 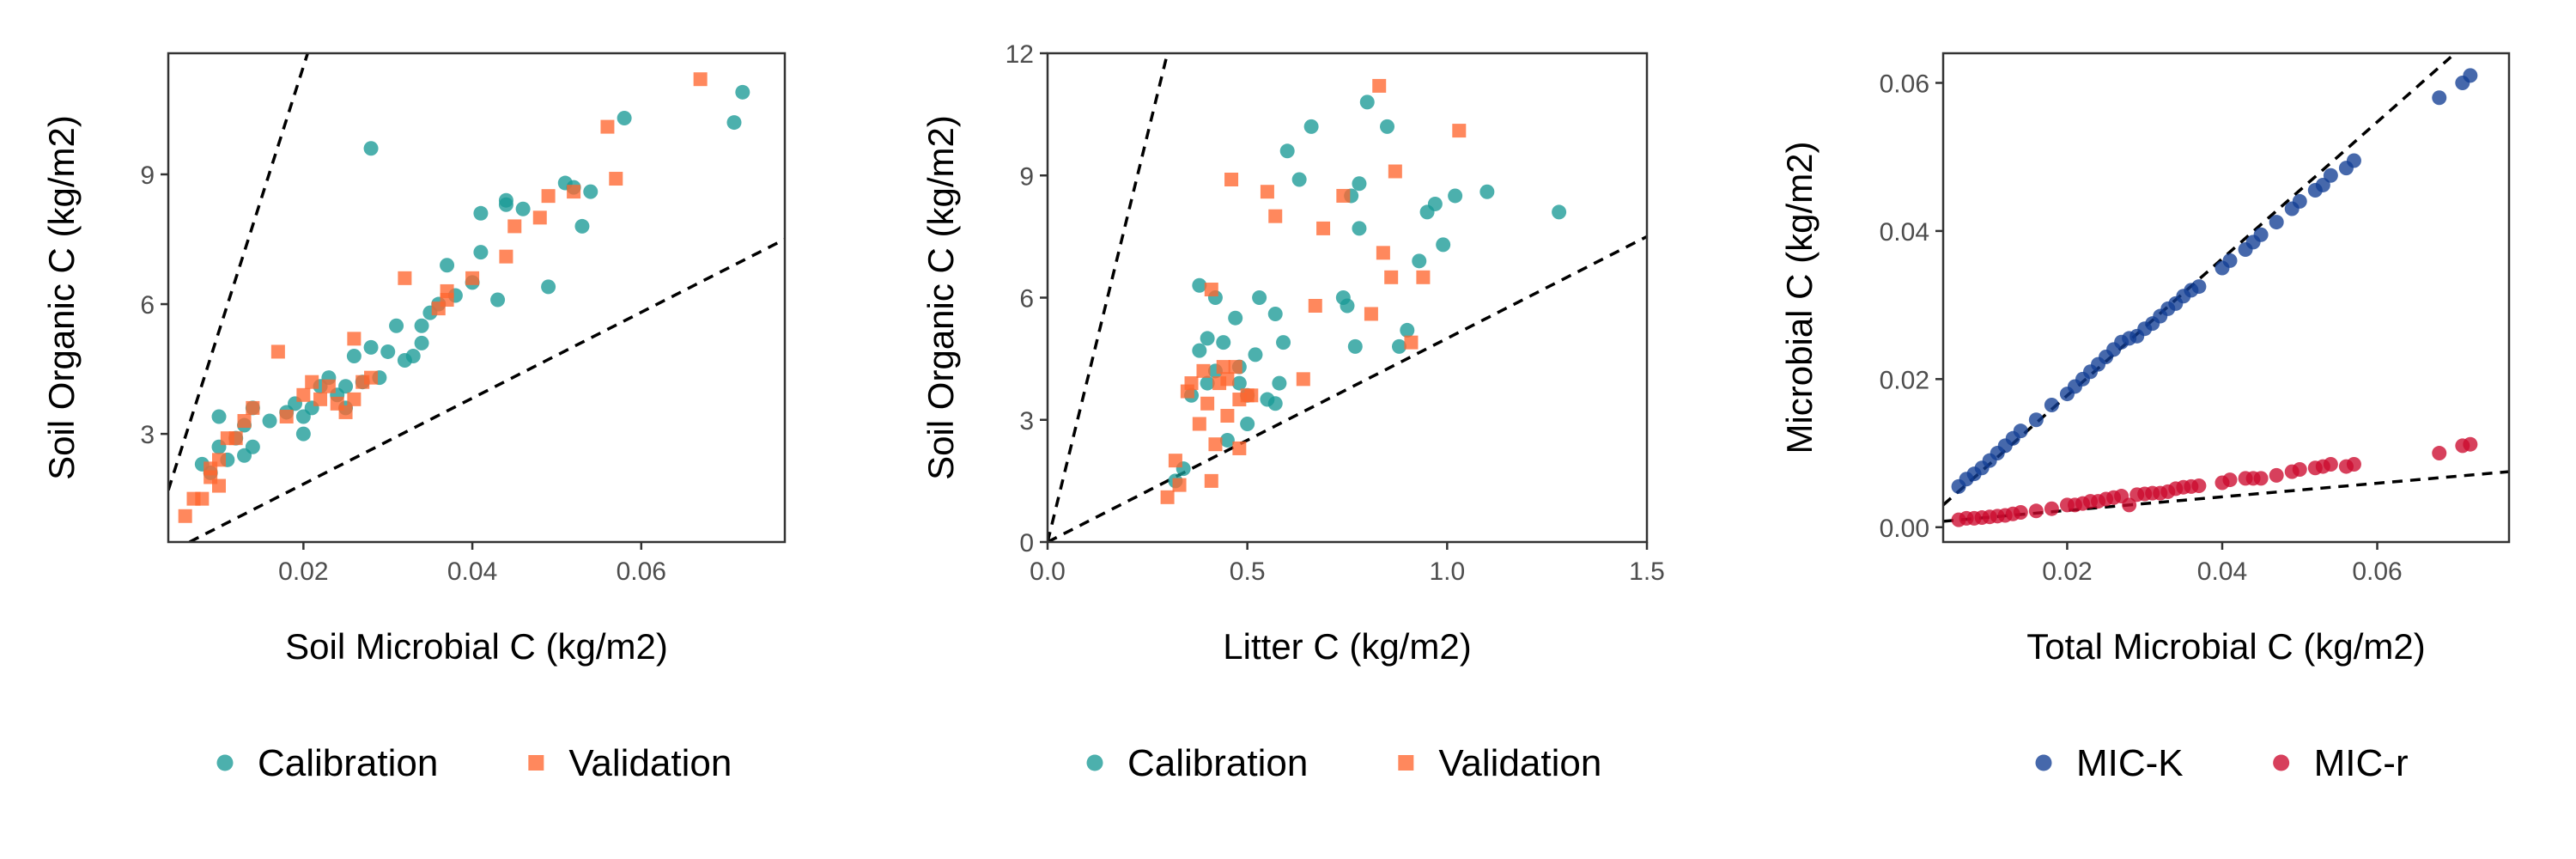 What do you see at coordinates (2377, 572) in the screenshot?
I see `panel3-x-tick-label: 0.06` at bounding box center [2377, 572].